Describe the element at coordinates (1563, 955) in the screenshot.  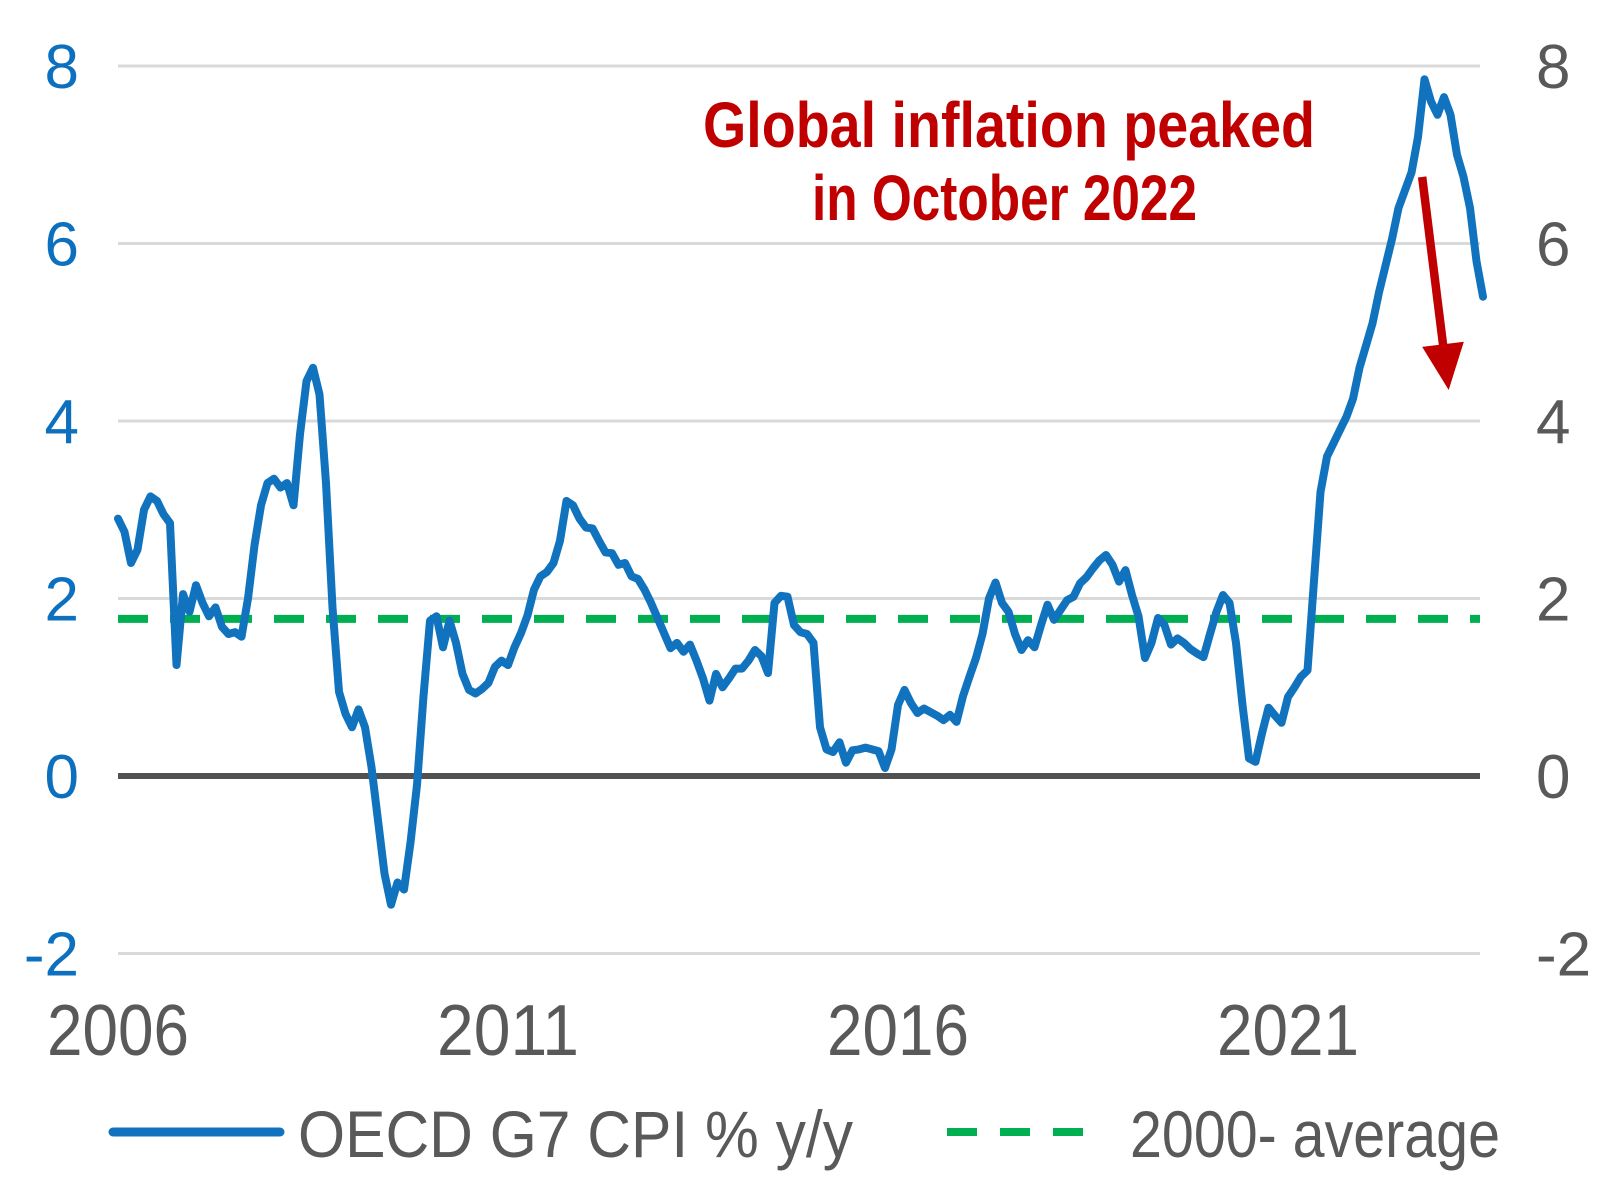
I see `y-right-tick--2: -2` at that location.